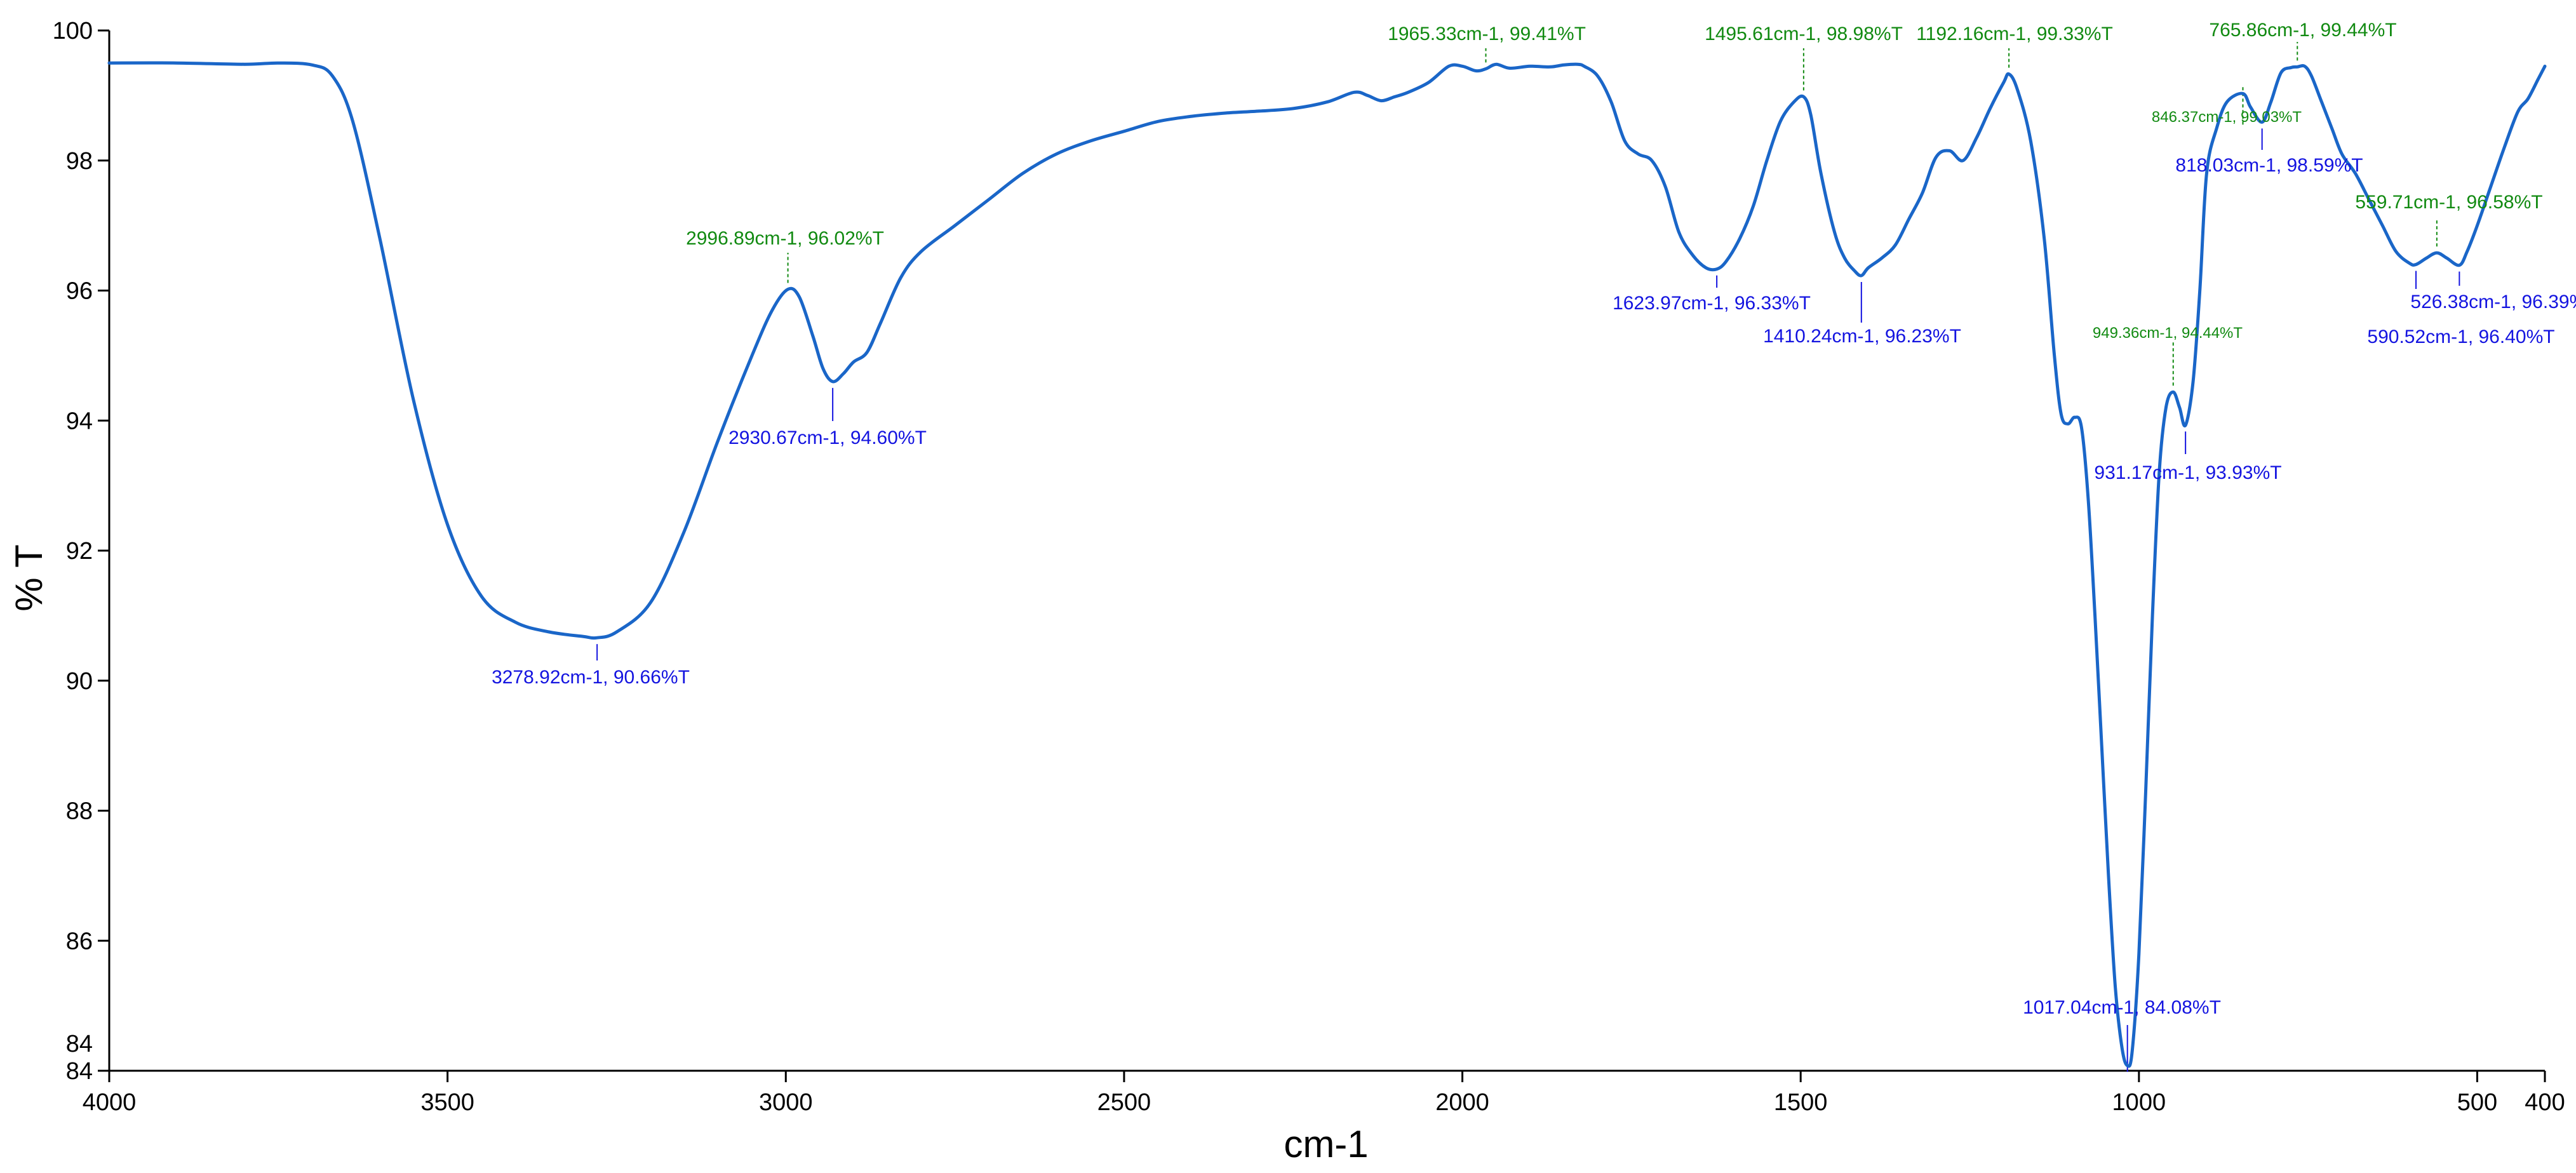 The image size is (2576, 1173). What do you see at coordinates (2014, 33) in the screenshot?
I see `peak-label-7: 1192.16cm-1, 99.33%T` at bounding box center [2014, 33].